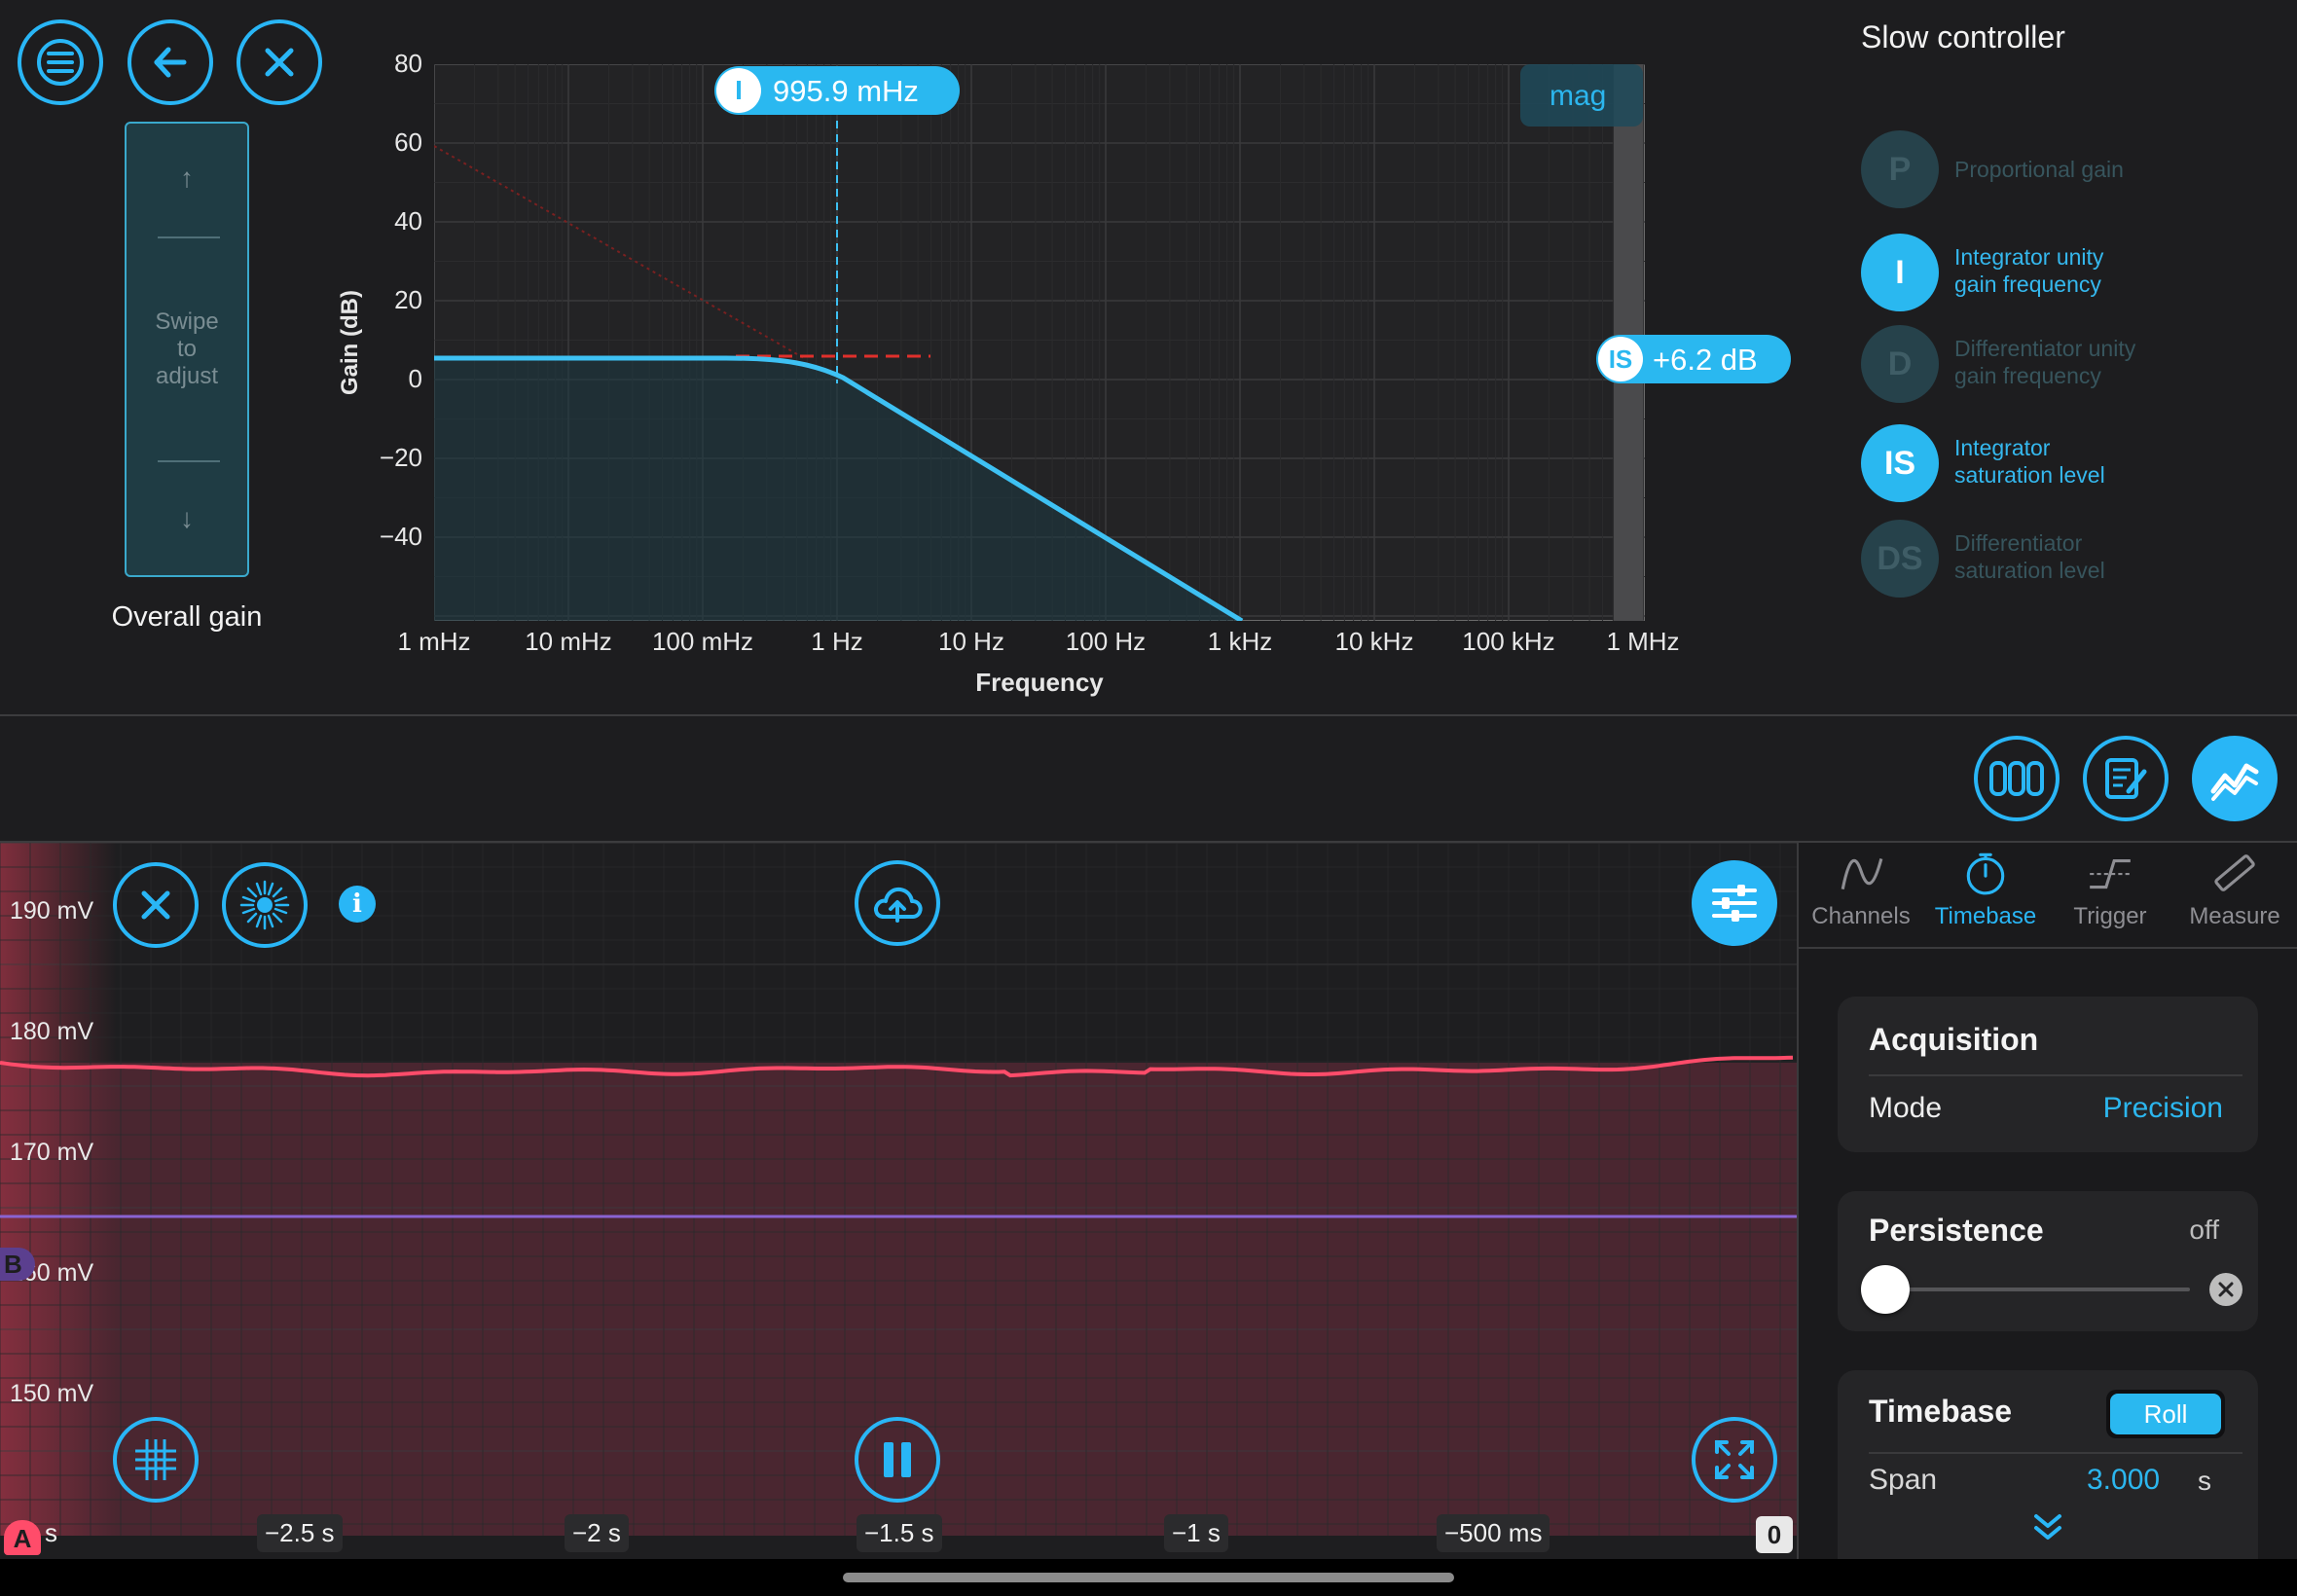  I want to click on scope-settings-button, so click(1734, 903).